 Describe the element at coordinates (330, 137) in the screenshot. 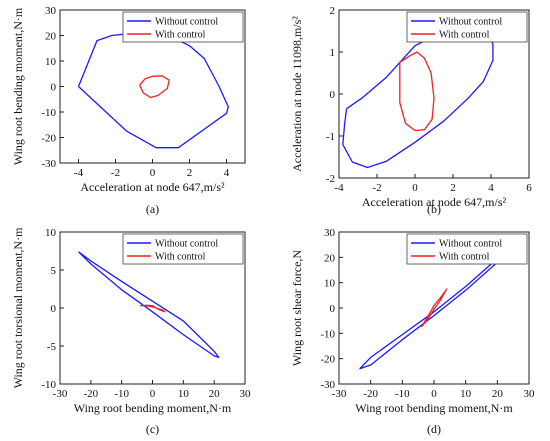

I see `y-tick-label: -1` at that location.